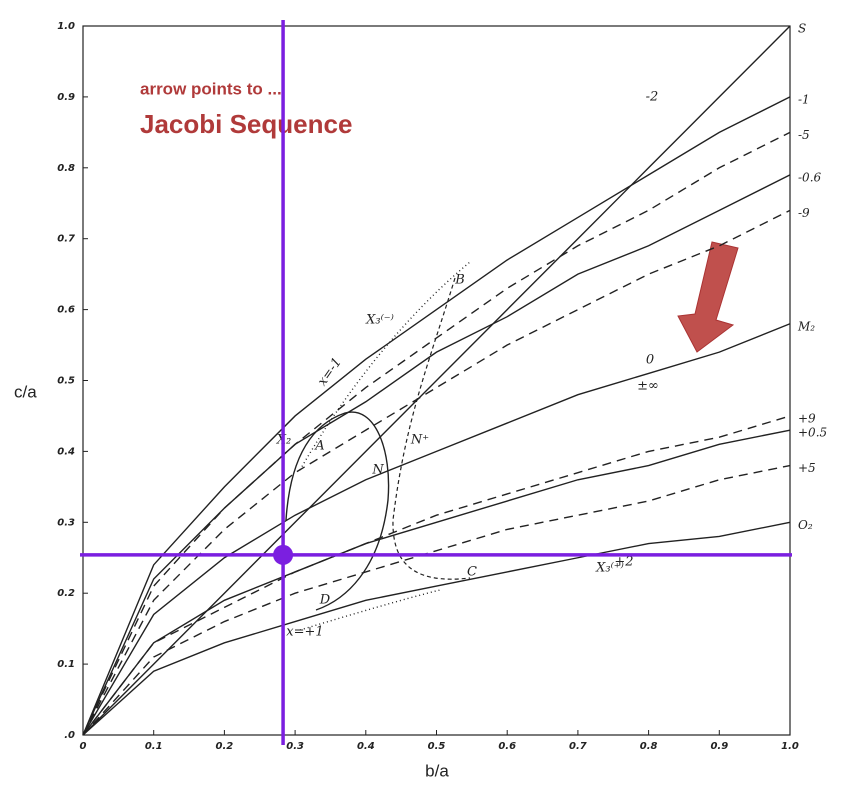 Image resolution: width=859 pixels, height=790 pixels. What do you see at coordinates (805, 525) in the screenshot?
I see `series-label: O₂` at bounding box center [805, 525].